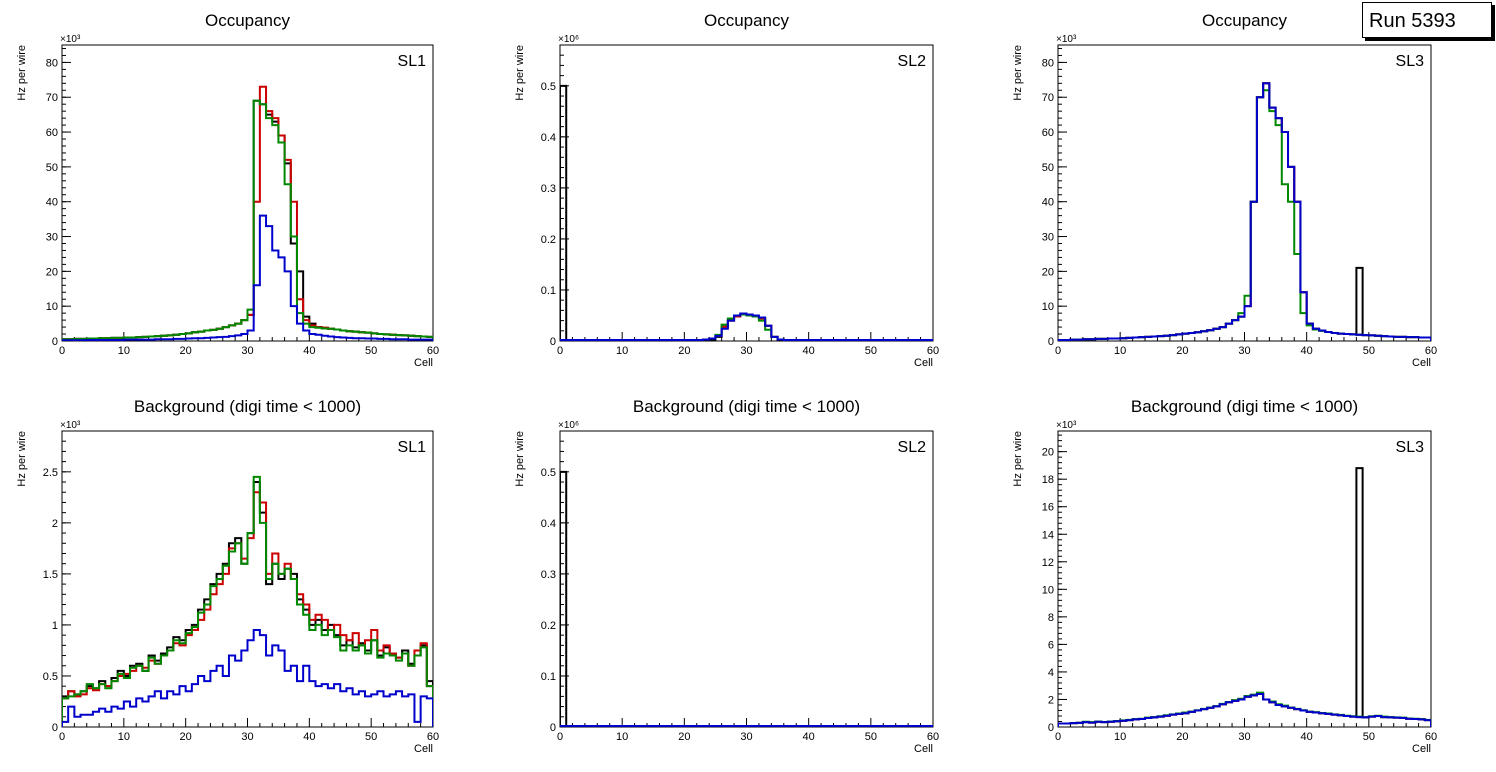 This screenshot has height=772, width=1496. I want to click on y-tick-label: 8, so click(1051, 618).